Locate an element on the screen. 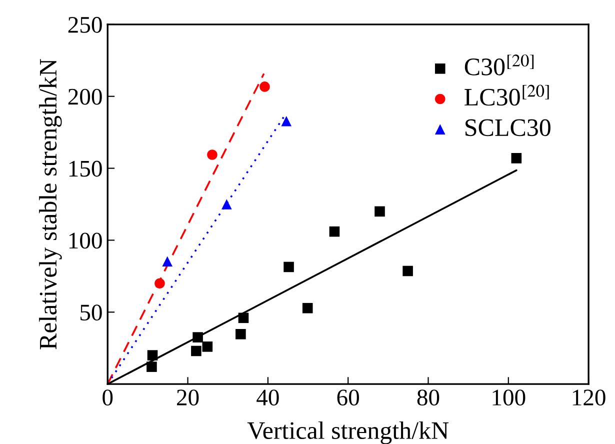 Image resolution: width=615 pixels, height=444 pixels. x-tick-label: 100 is located at coordinates (509, 398).